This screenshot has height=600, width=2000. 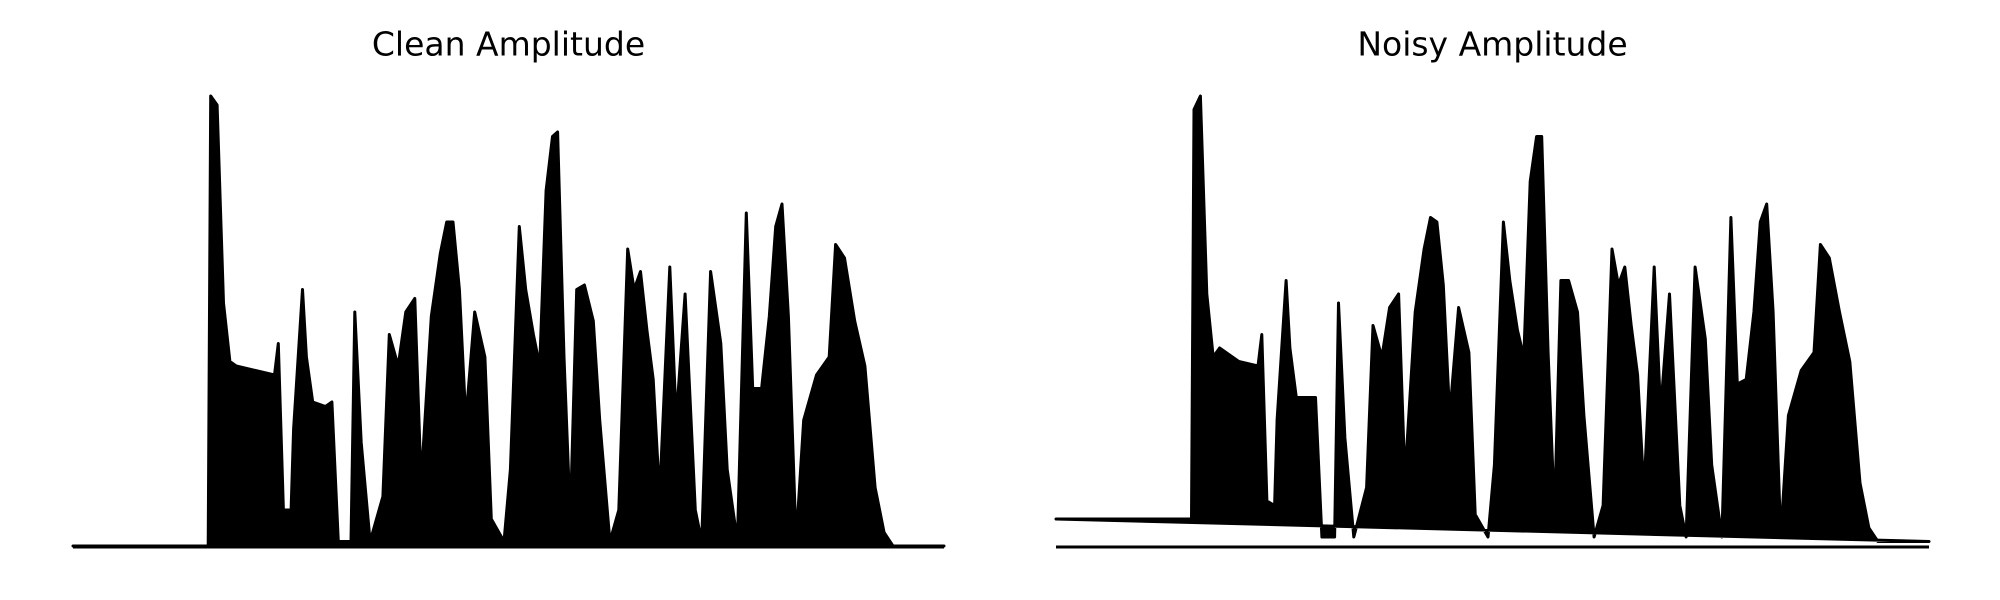 I want to click on chart-title: Clean Amplitude, so click(x=508, y=44).